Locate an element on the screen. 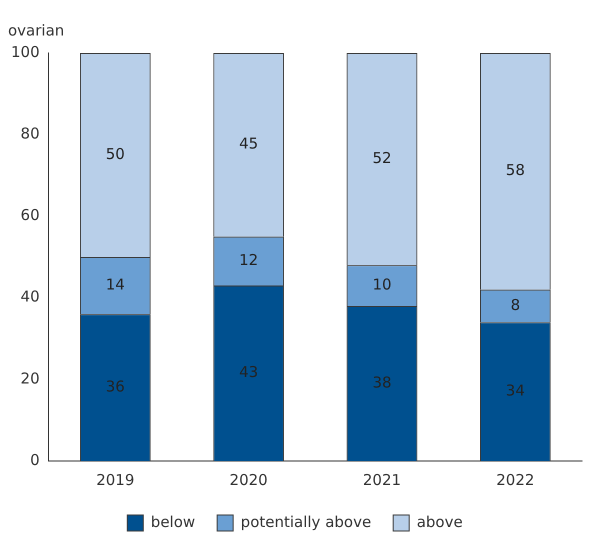 The image size is (594, 549). y-axis-title: ovarian is located at coordinates (36, 30).